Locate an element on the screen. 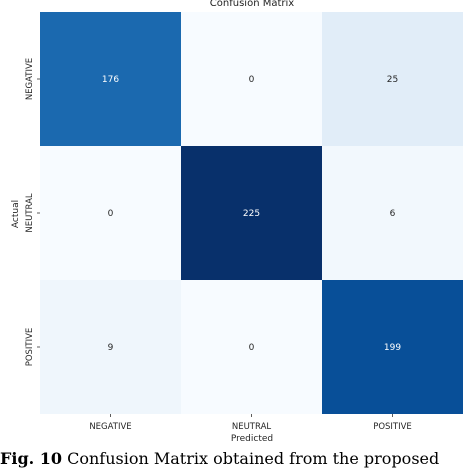 The image size is (474, 469). cell-value-label: 225 is located at coordinates (251, 214).